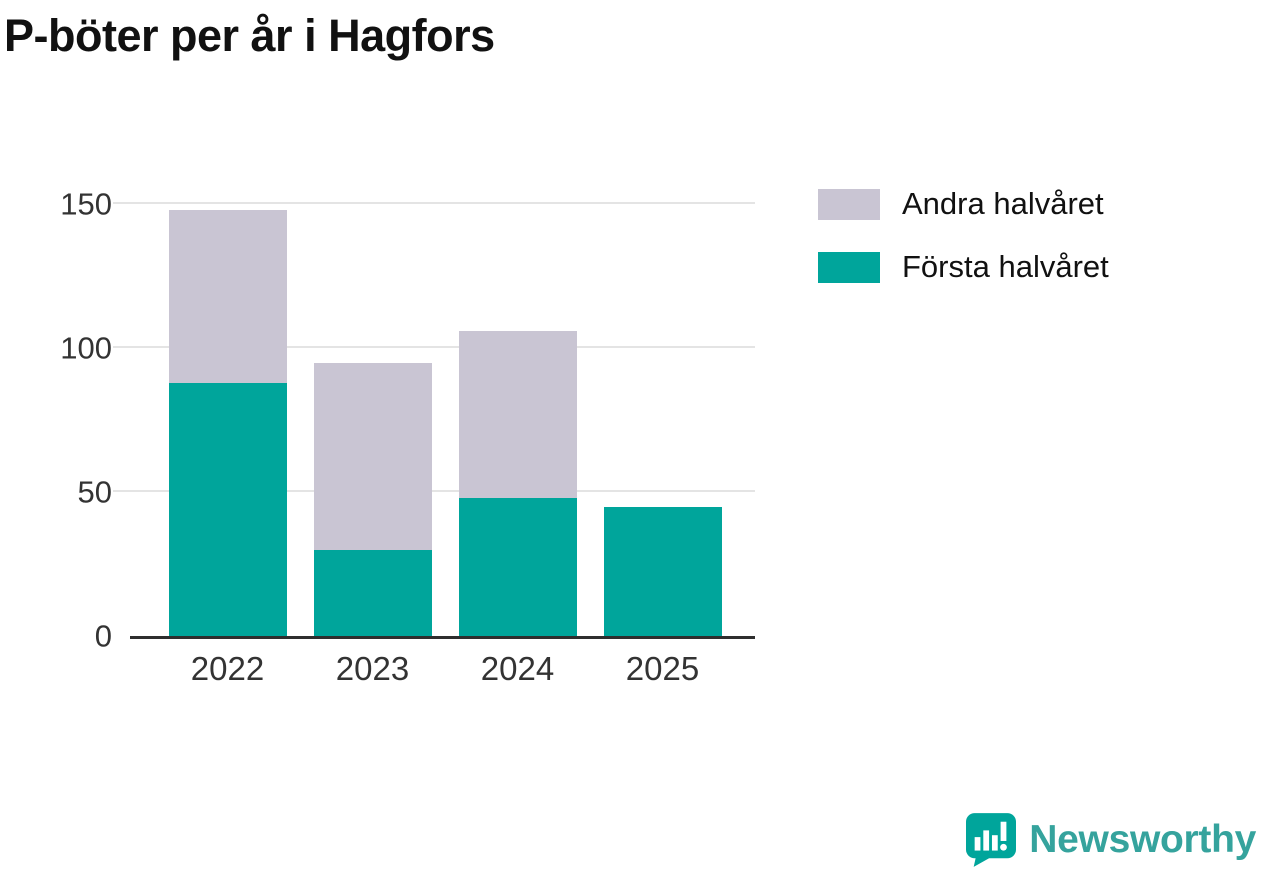 This screenshot has width=1262, height=879. Describe the element at coordinates (1005, 266) in the screenshot. I see `legend-label: Första halvåret` at that location.